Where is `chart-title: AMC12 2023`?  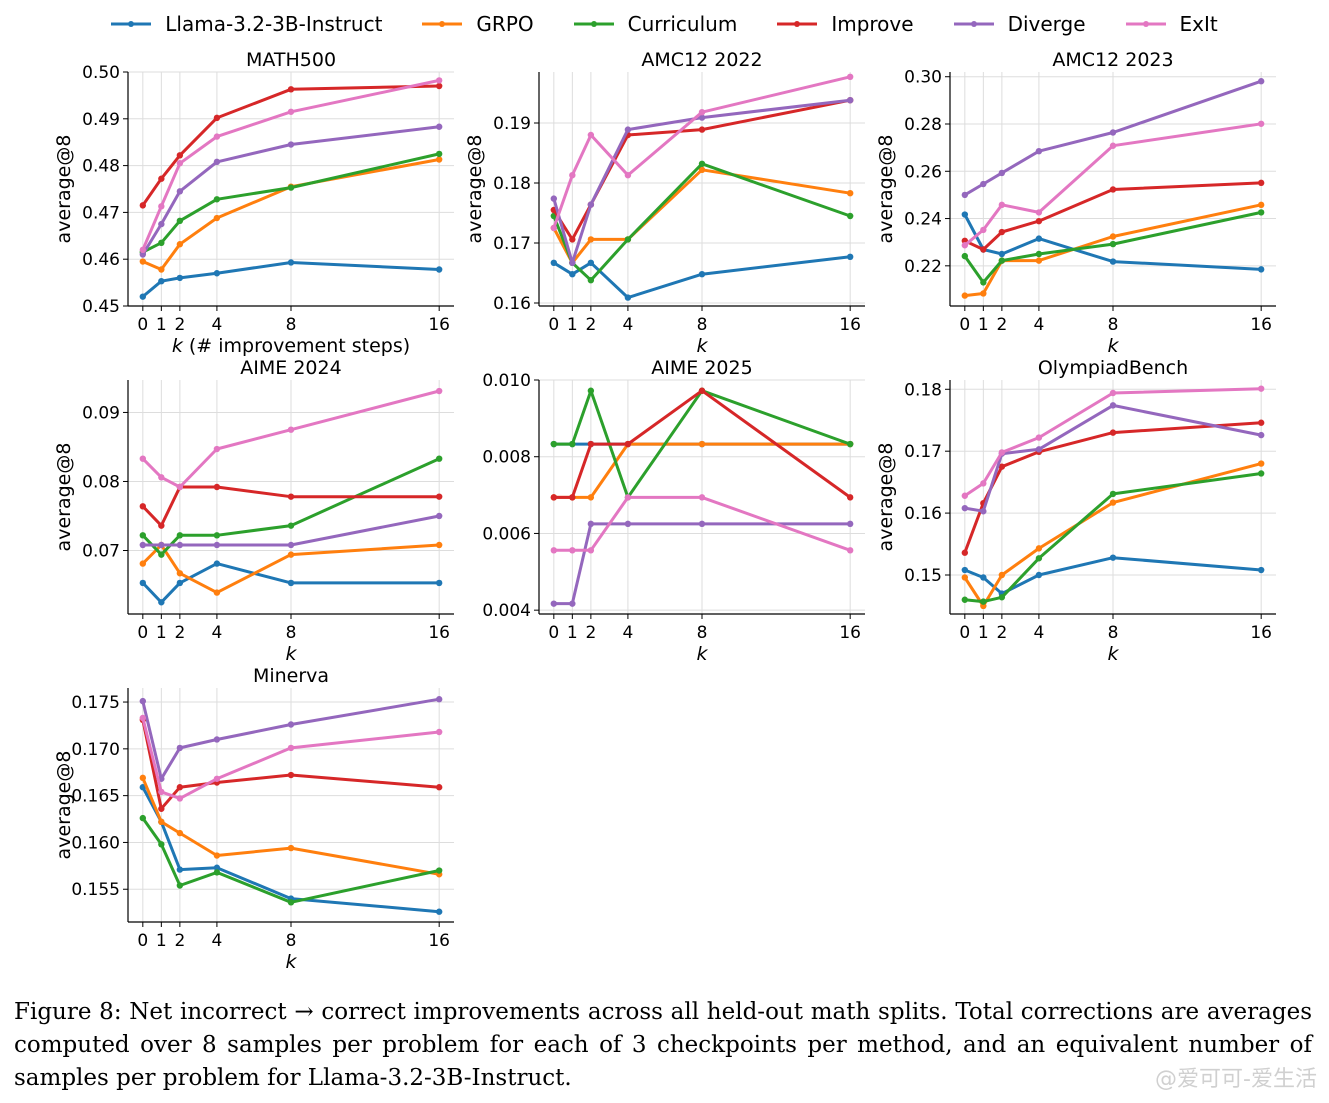
chart-title: AMC12 2023 is located at coordinates (1112, 60).